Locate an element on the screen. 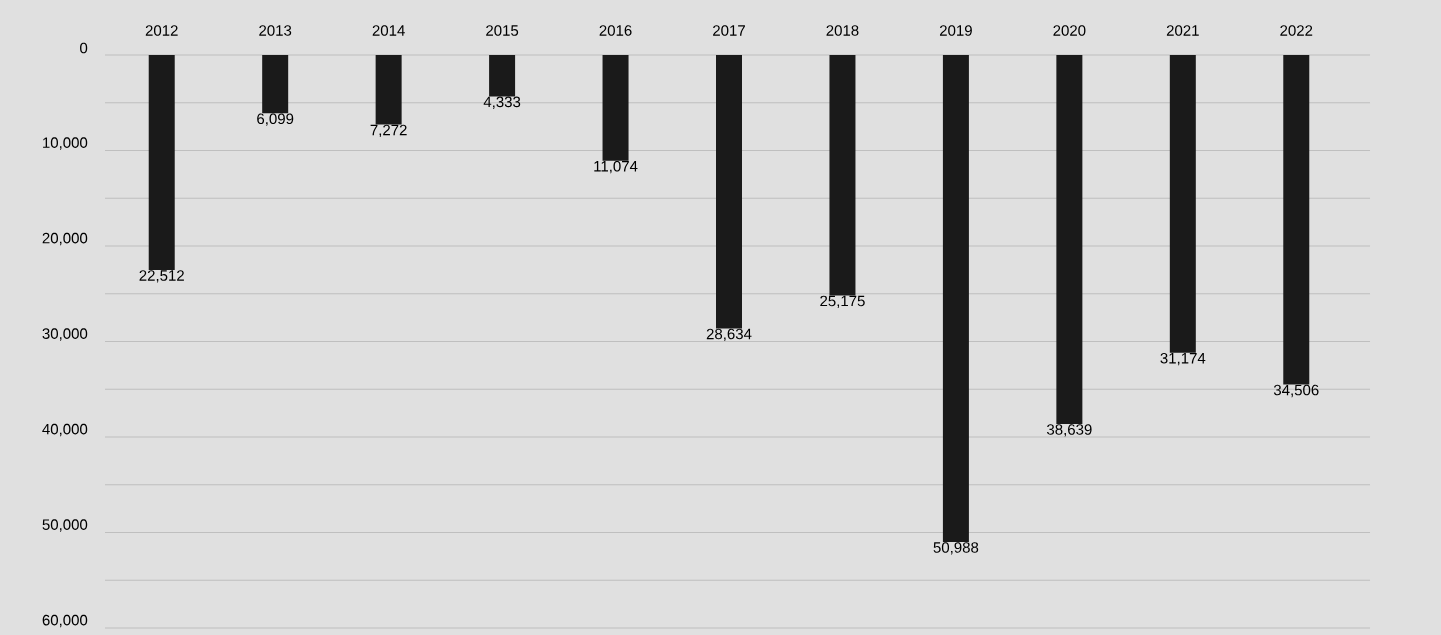  data-label: 50,988 is located at coordinates (956, 548).